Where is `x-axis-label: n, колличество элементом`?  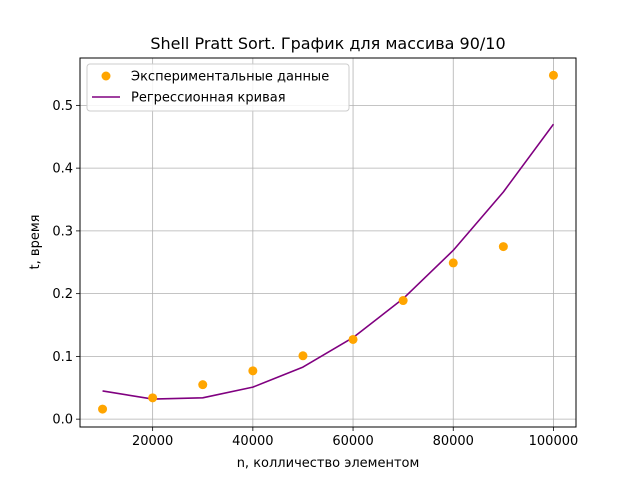
x-axis-label: n, колличество элементом is located at coordinates (328, 463).